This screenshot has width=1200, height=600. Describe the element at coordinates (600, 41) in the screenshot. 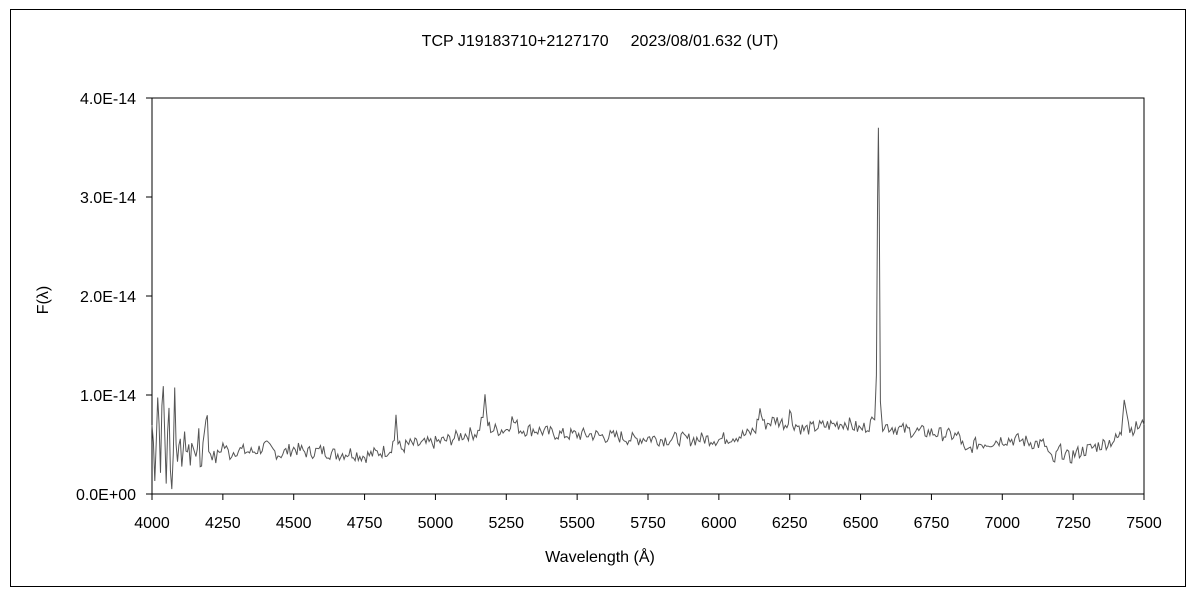

I see `chart-title: TCP J19183710+2127170 2023/08/01.632 (UT)` at that location.